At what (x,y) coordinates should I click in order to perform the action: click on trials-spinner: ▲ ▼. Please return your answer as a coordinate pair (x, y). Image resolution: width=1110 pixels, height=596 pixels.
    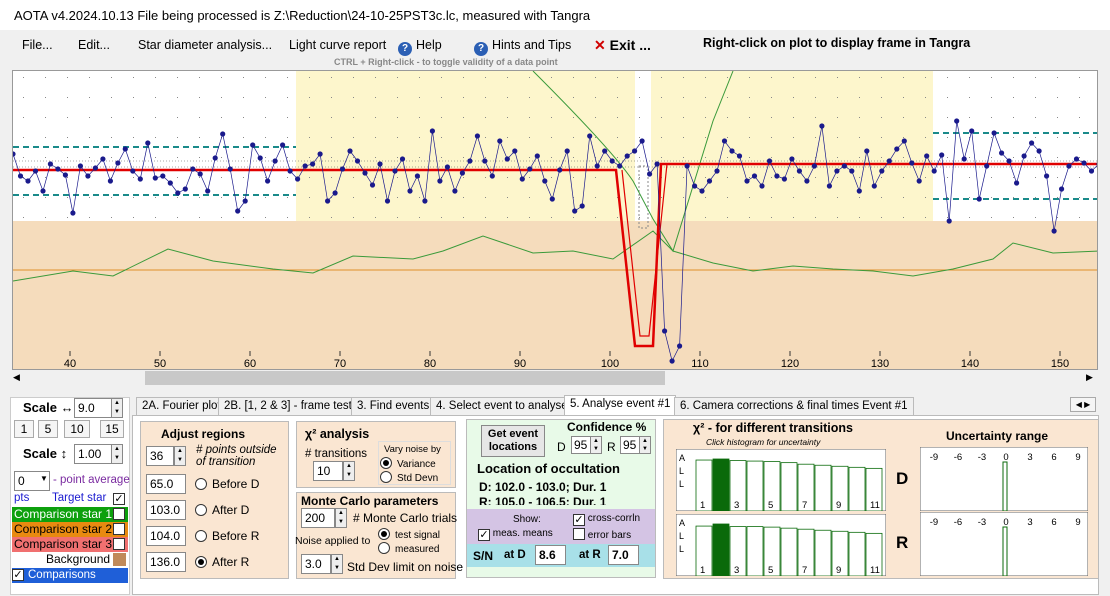
    Looking at the image, I should click on (341, 518).